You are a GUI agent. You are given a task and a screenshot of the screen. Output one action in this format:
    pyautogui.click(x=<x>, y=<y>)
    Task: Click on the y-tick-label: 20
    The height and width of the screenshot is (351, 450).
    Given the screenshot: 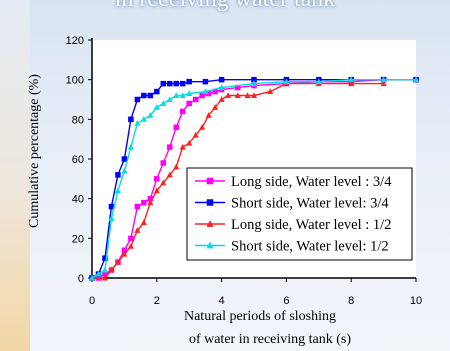 What is the action you would take?
    pyautogui.click(x=78, y=239)
    